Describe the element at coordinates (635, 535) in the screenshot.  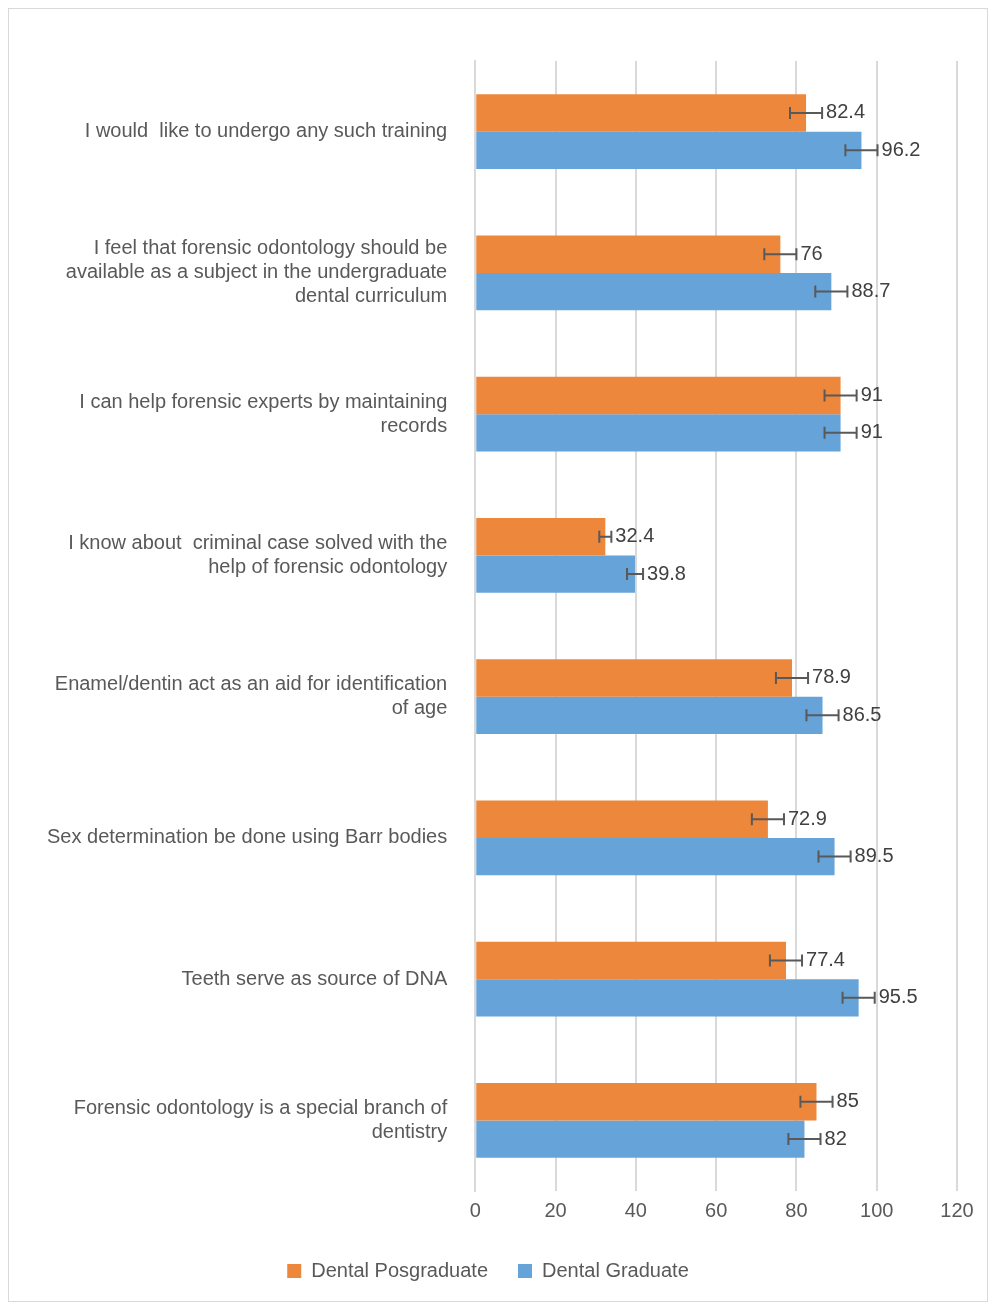
I see `data-label: 32.4` at that location.